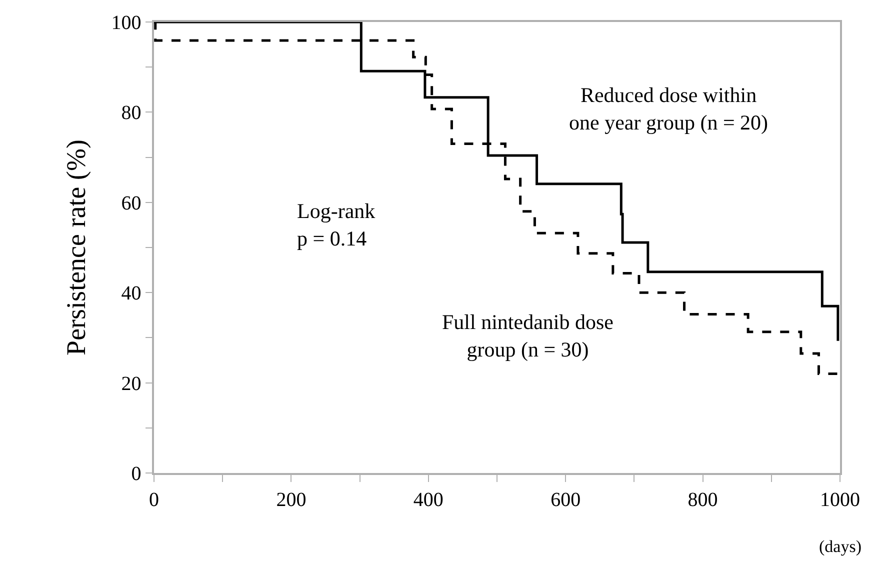  What do you see at coordinates (528, 336) in the screenshot?
I see `annotation: Full nintedanib dose group (n = 30)` at bounding box center [528, 336].